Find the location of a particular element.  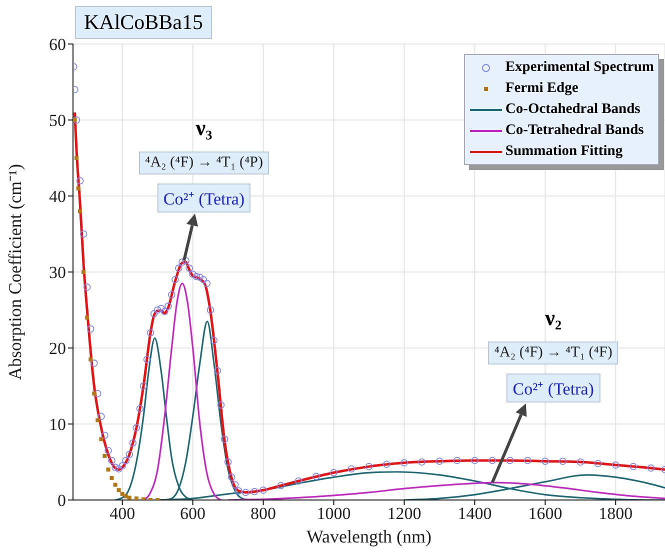

chart-title: KAlCoBBa15 is located at coordinates (143, 22).